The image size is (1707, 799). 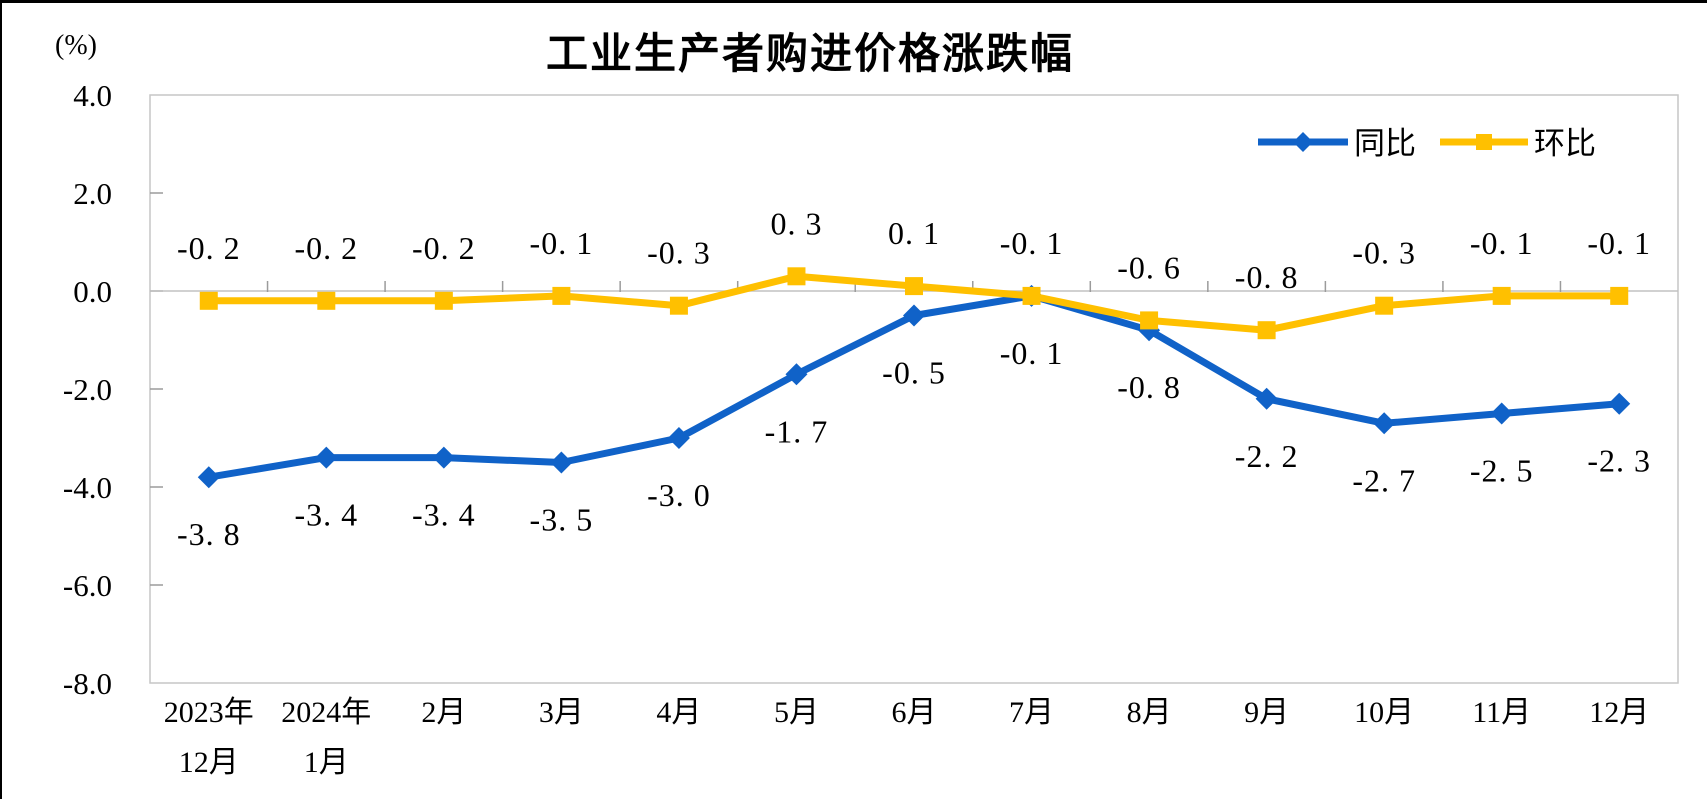 I want to click on data-label-同比: -3. 5, so click(x=562, y=520).